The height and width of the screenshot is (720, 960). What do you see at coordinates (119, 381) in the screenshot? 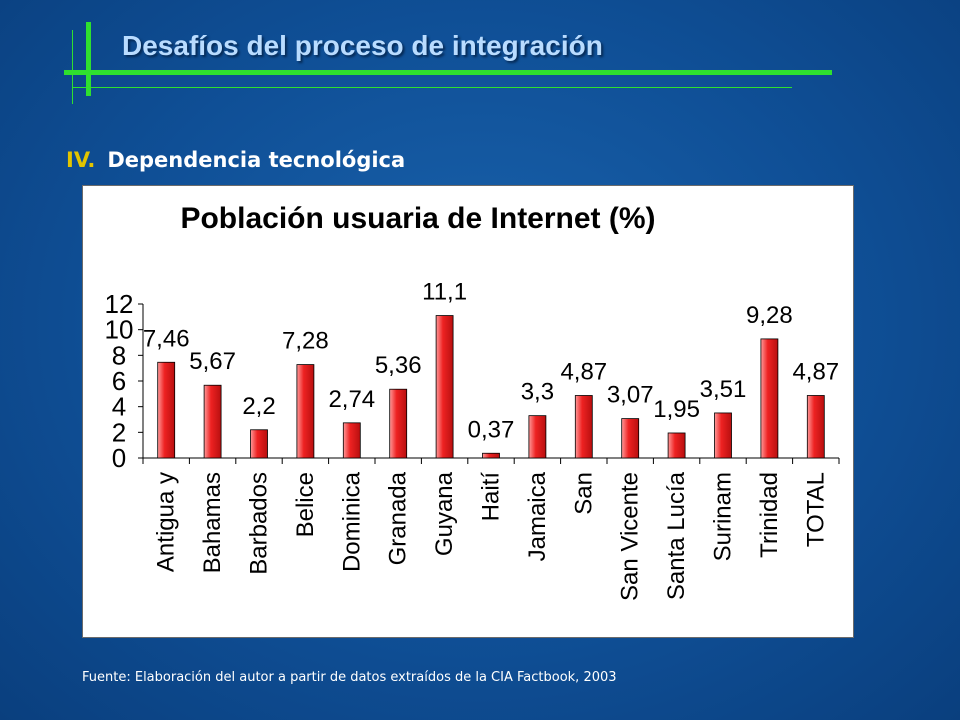
I see `y-tick-label: 6` at bounding box center [119, 381].